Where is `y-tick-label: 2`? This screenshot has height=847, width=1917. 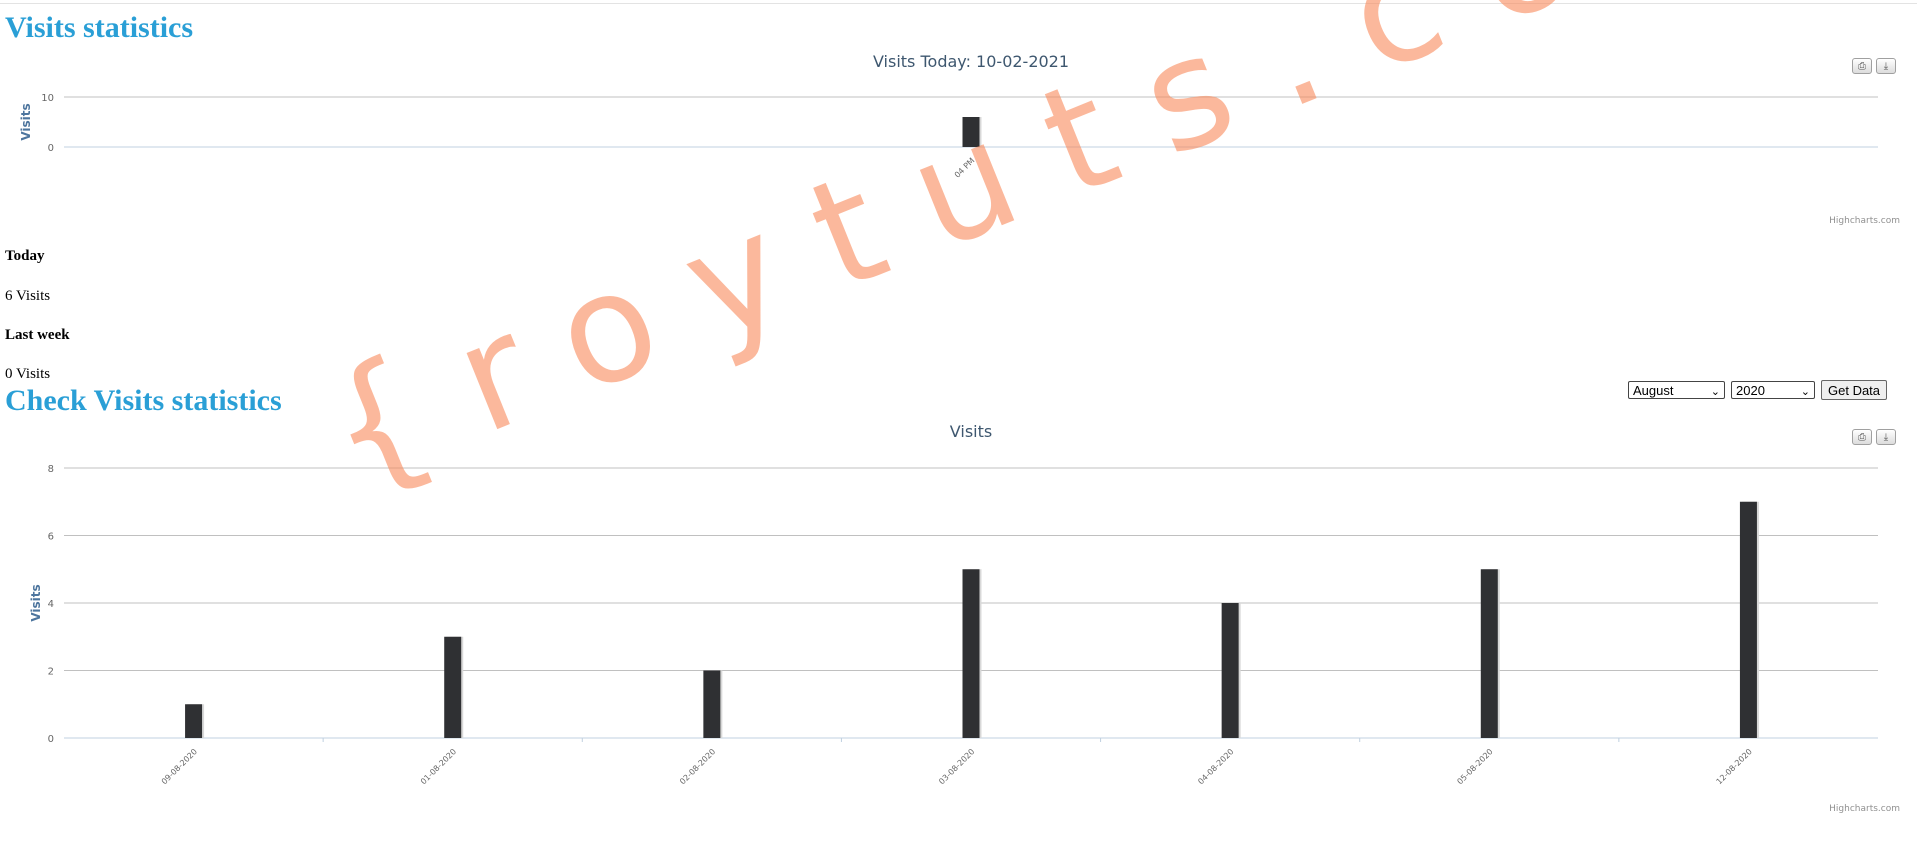
y-tick-label: 2 is located at coordinates (51, 672).